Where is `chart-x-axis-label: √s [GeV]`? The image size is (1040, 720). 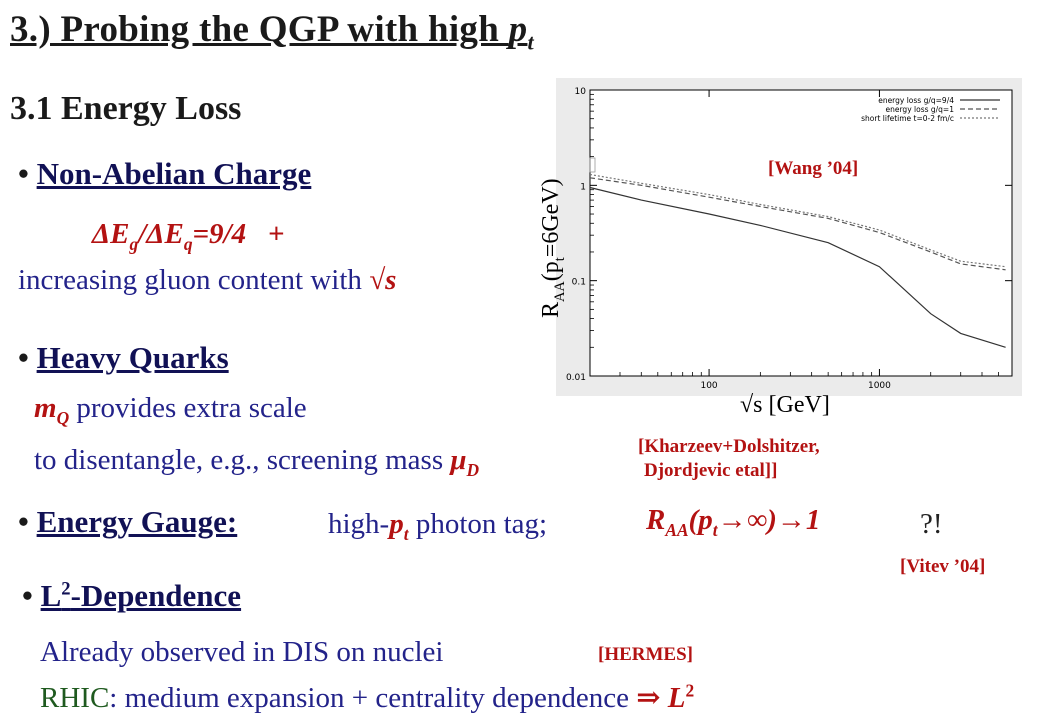
chart-x-axis-label: √s [GeV] is located at coordinates (785, 405).